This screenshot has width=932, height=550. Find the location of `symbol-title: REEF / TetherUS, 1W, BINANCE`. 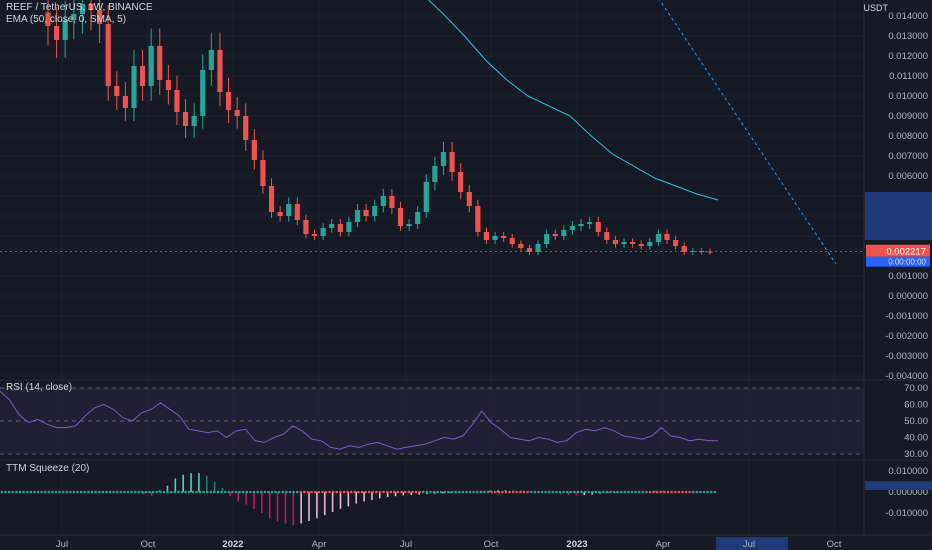

symbol-title: REEF / TetherUS, 1W, BINANCE is located at coordinates (79, 7).